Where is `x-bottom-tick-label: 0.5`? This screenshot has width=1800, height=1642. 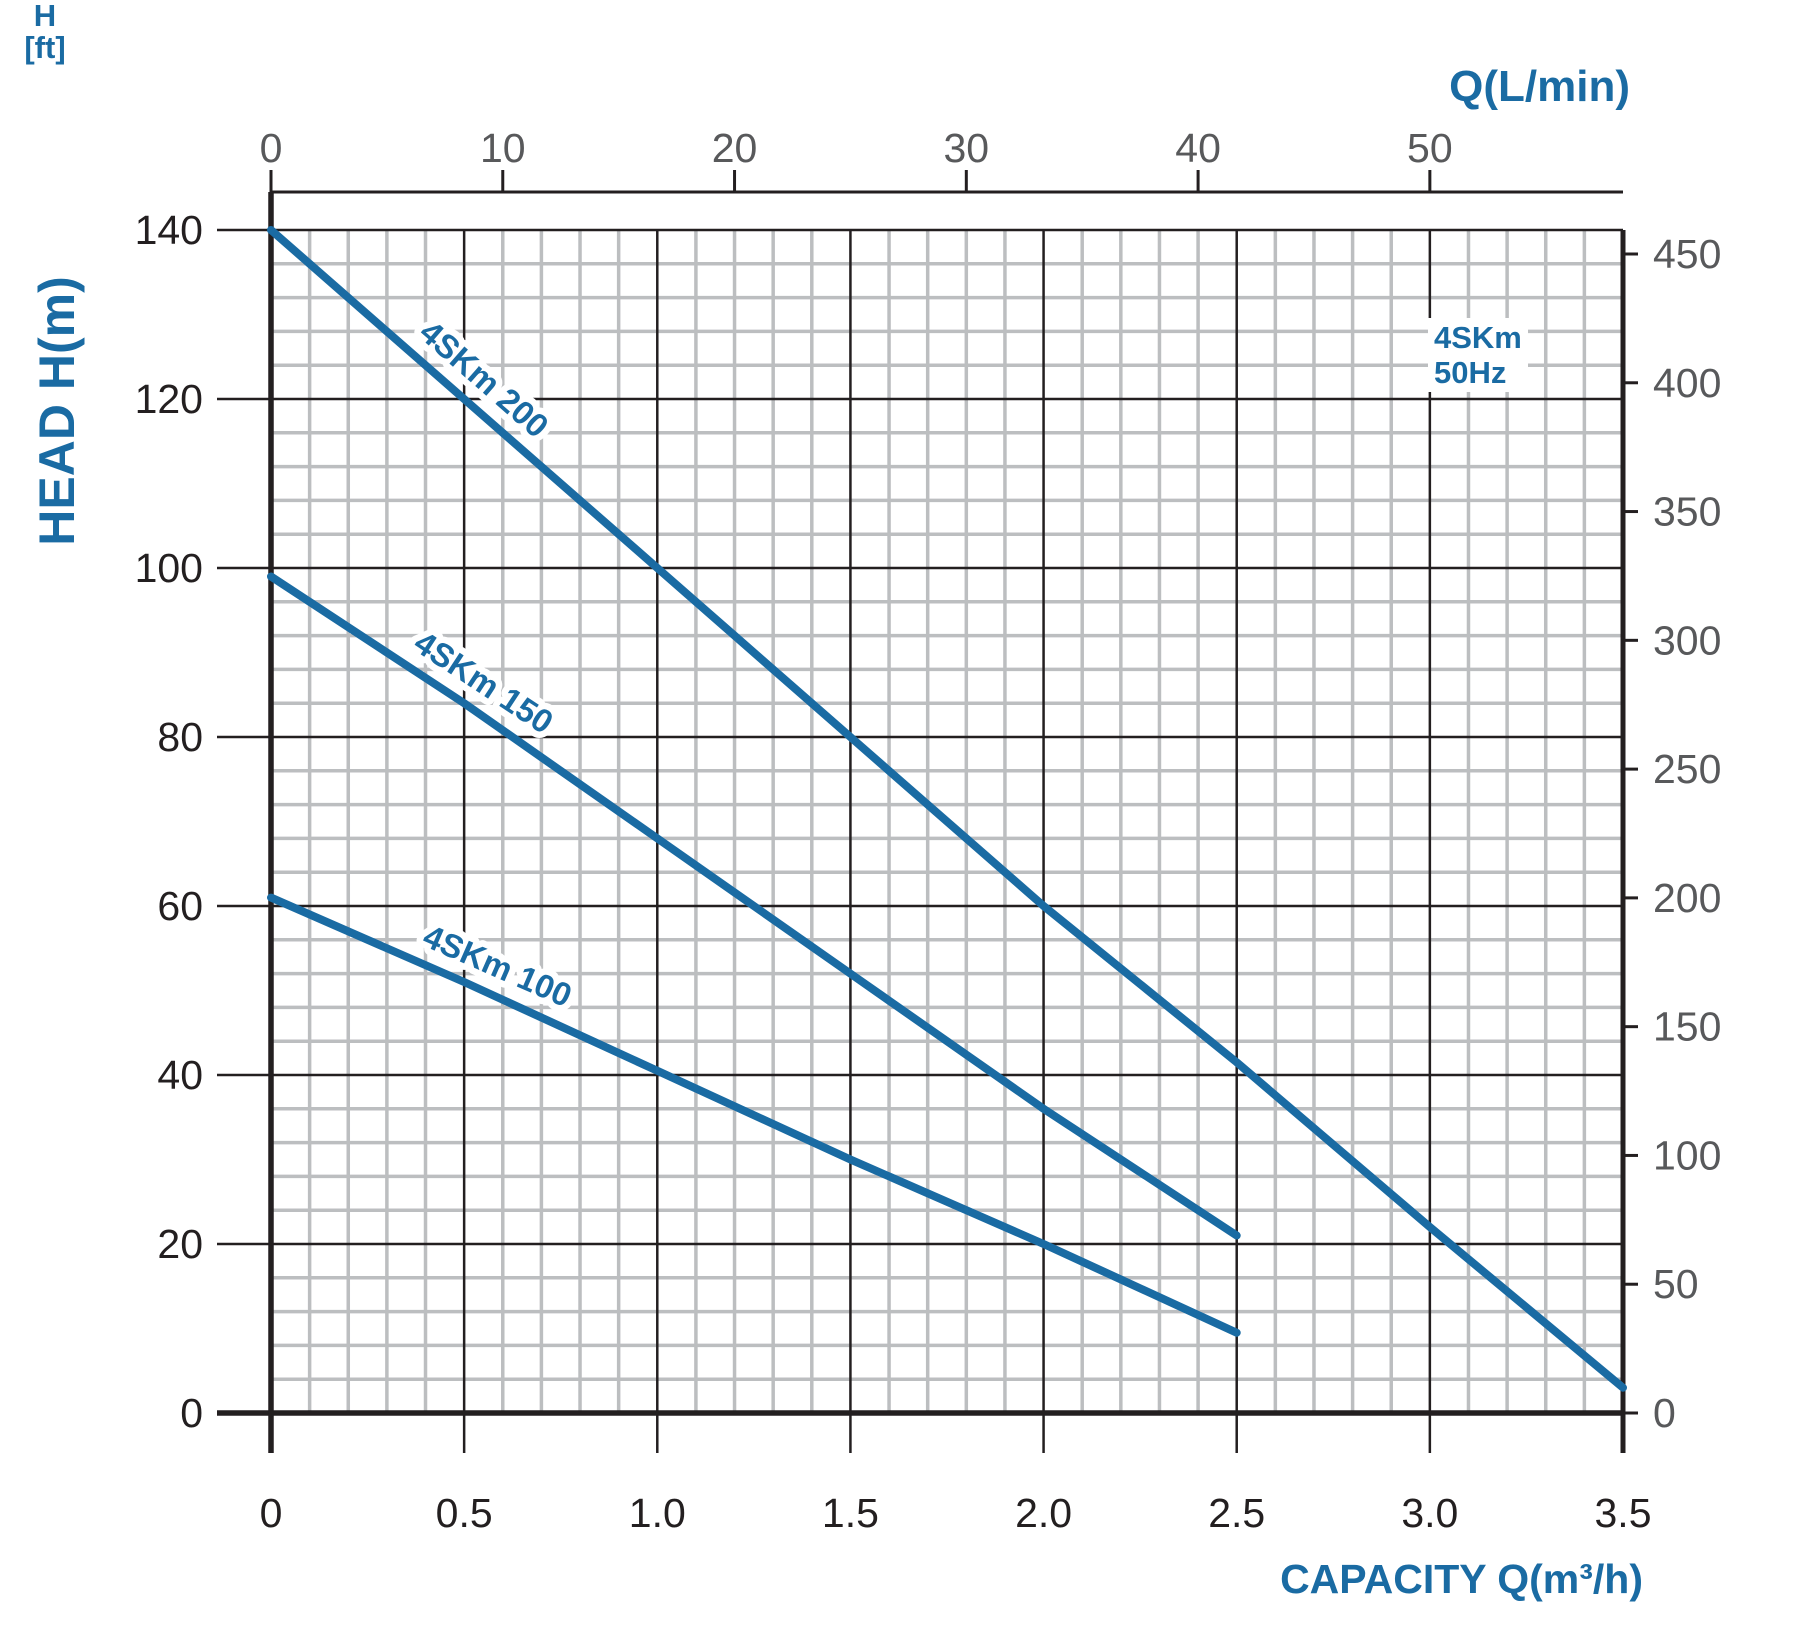 x-bottom-tick-label: 0.5 is located at coordinates (464, 1513).